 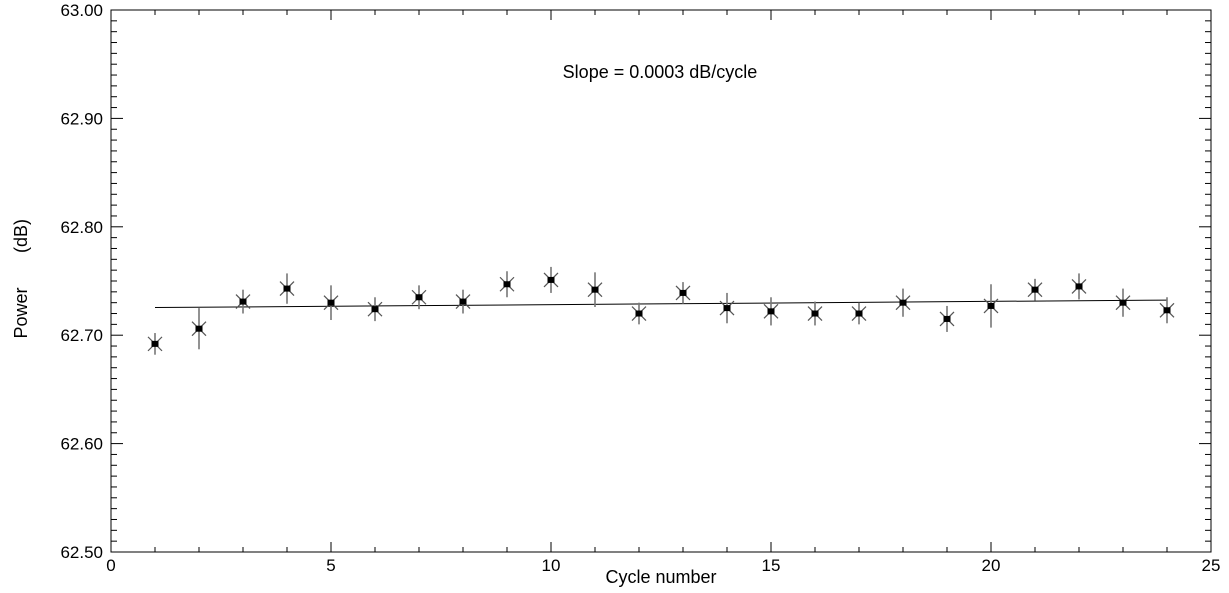 I want to click on y-tick-label: 62.60, so click(x=81, y=444).